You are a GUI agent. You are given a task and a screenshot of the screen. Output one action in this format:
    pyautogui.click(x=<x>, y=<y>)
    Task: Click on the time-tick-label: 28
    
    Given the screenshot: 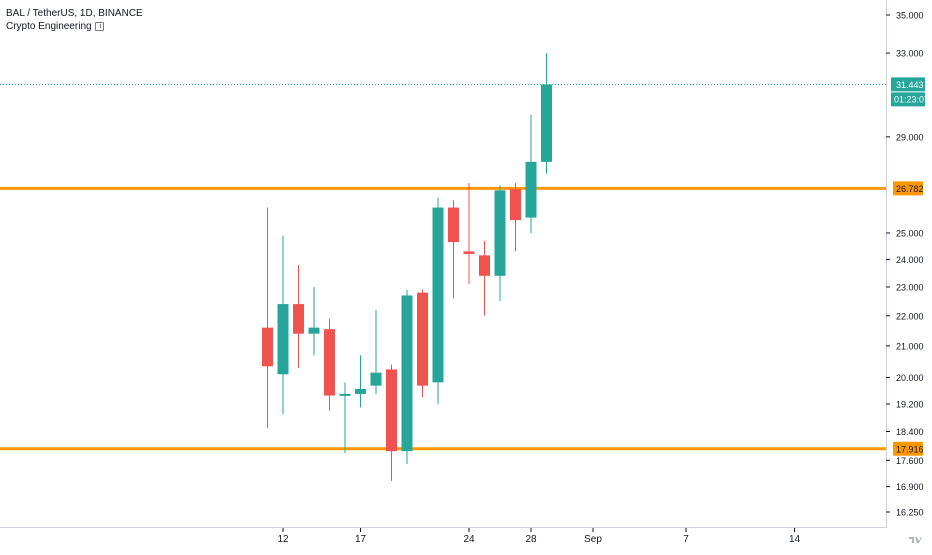 What is the action you would take?
    pyautogui.click(x=531, y=539)
    